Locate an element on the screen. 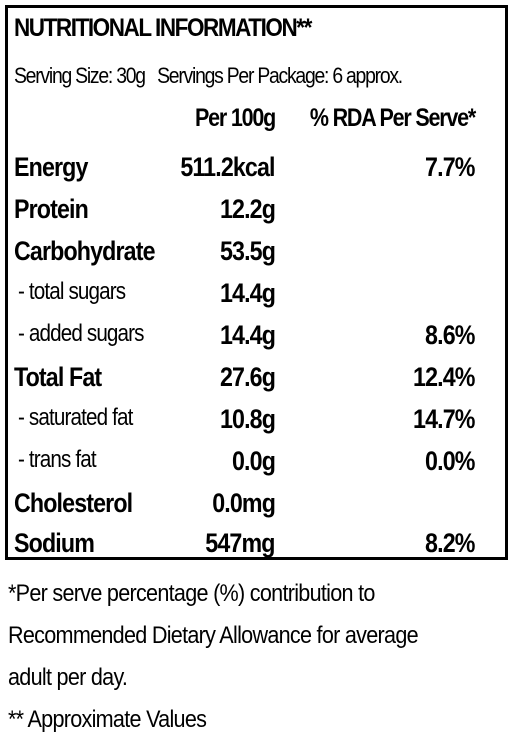  nutrient-row-energy: Energy 511.2kcal 7.7% is located at coordinates (259, 172).